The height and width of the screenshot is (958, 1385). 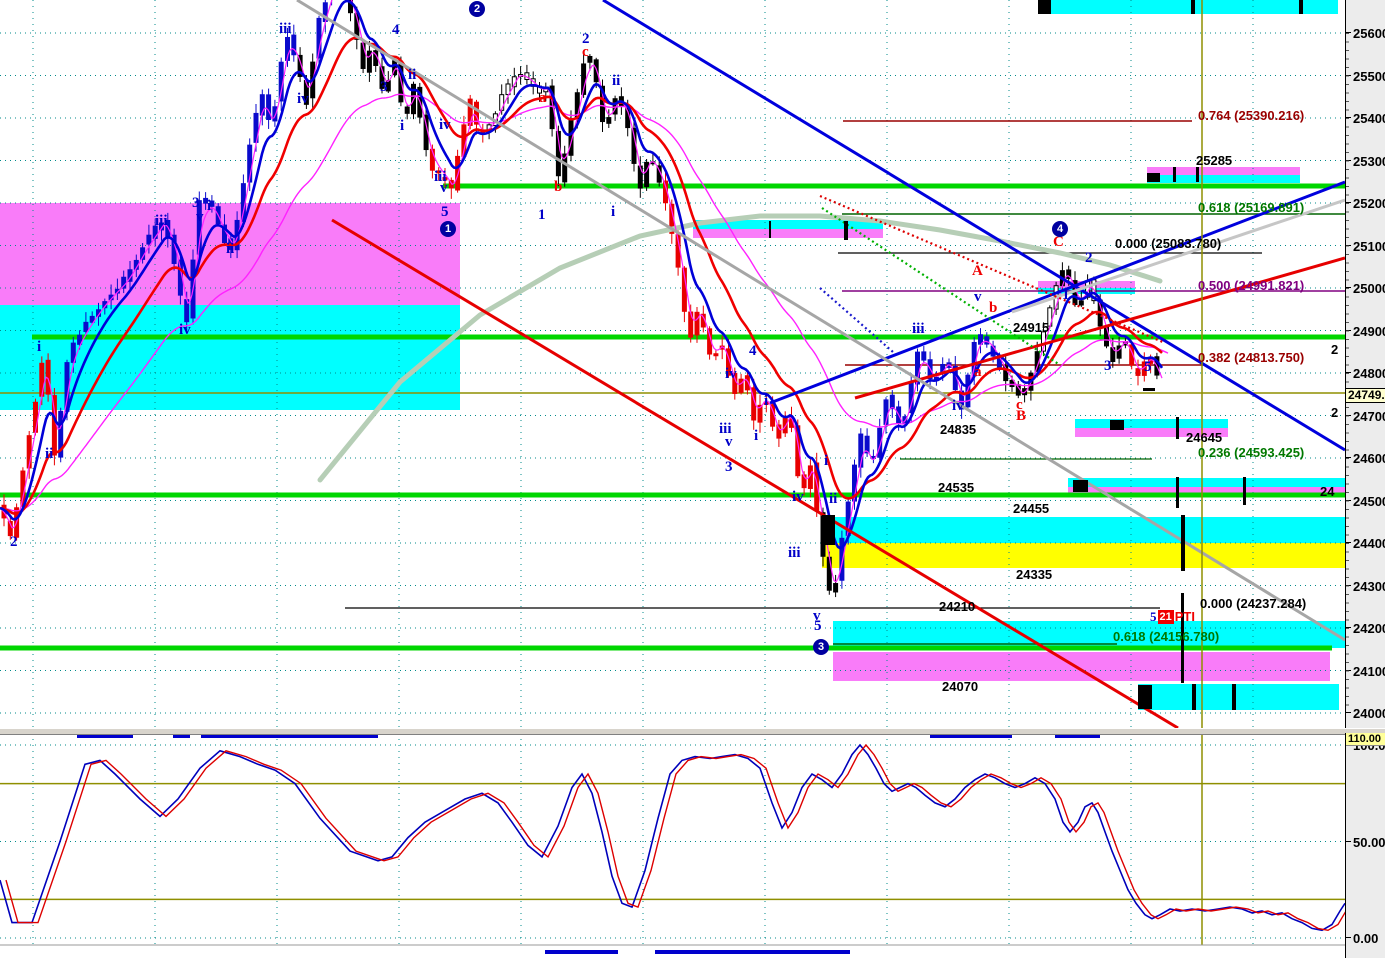 What do you see at coordinates (1060, 229) in the screenshot?
I see `circled-wave-number: 4` at bounding box center [1060, 229].